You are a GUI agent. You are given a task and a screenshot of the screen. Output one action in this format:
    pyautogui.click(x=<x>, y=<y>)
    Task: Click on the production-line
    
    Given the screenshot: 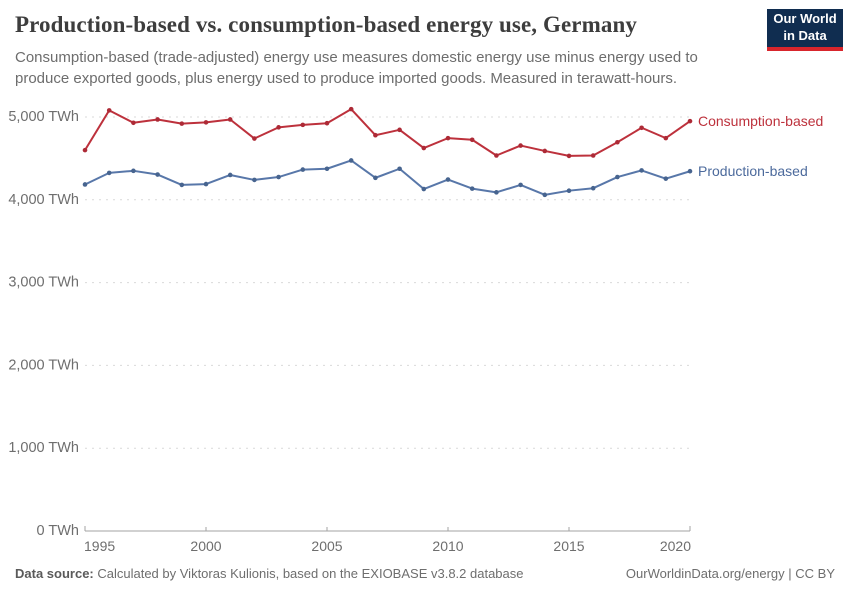 What is the action you would take?
    pyautogui.click(x=387, y=177)
    